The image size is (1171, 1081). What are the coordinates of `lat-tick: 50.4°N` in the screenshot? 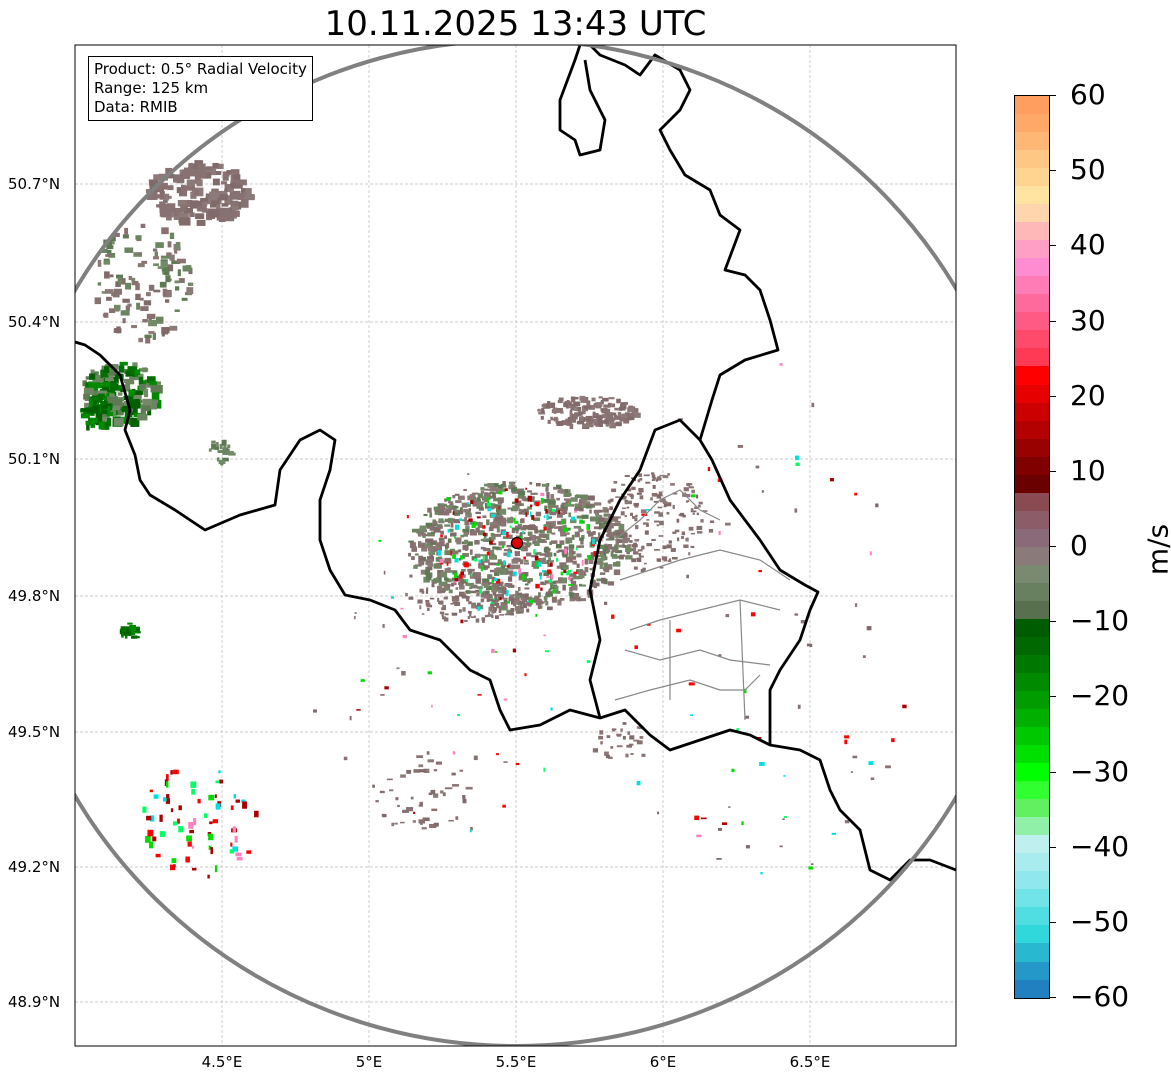 It's located at (34, 322).